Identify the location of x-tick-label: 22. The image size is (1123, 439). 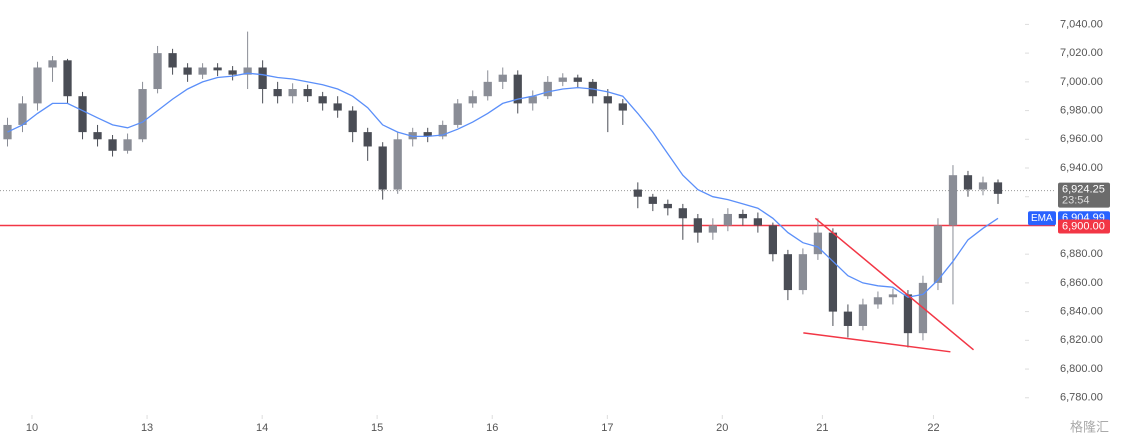
(933, 428).